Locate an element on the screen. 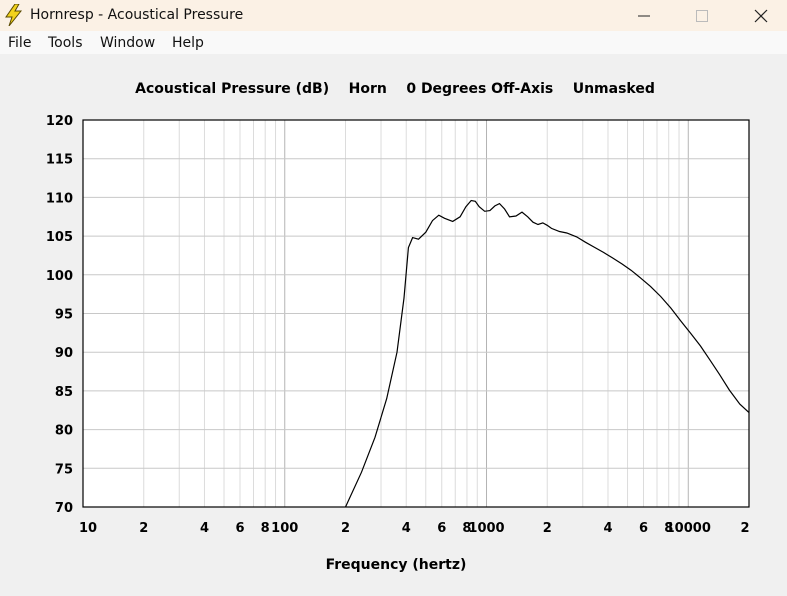 The image size is (787, 596). minimize-button is located at coordinates (644, 15).